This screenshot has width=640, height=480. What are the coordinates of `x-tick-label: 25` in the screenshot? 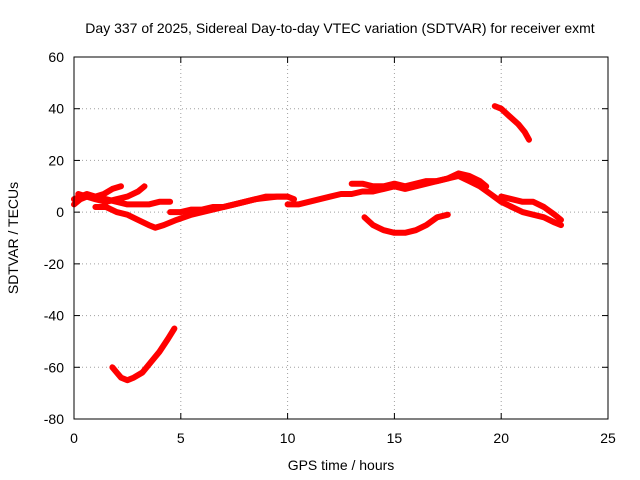 It's located at (608, 438).